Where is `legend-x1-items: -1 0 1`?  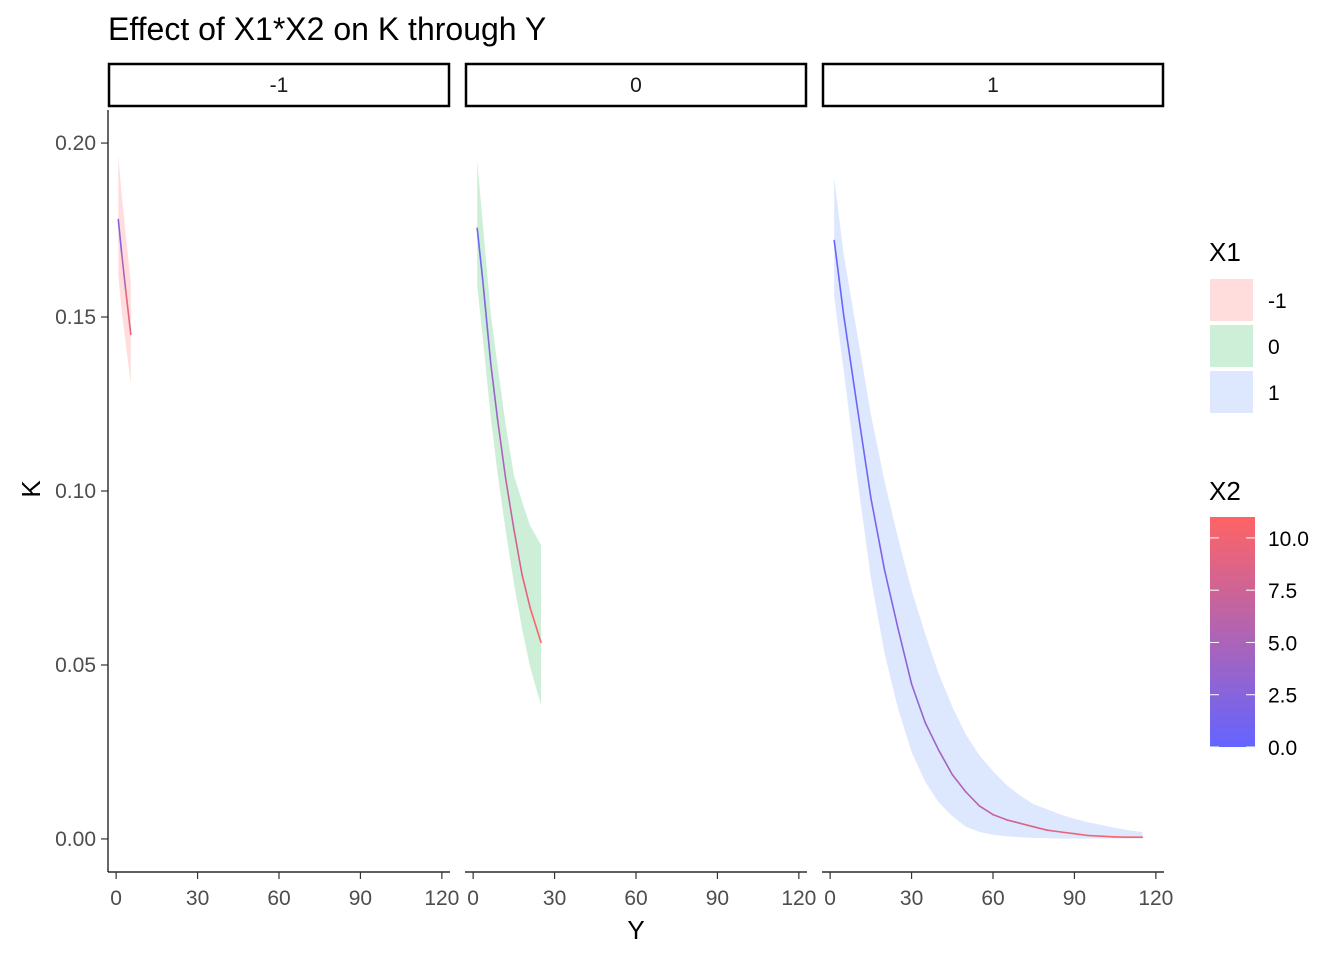
legend-x1-items: -1 0 1 is located at coordinates (1248, 346).